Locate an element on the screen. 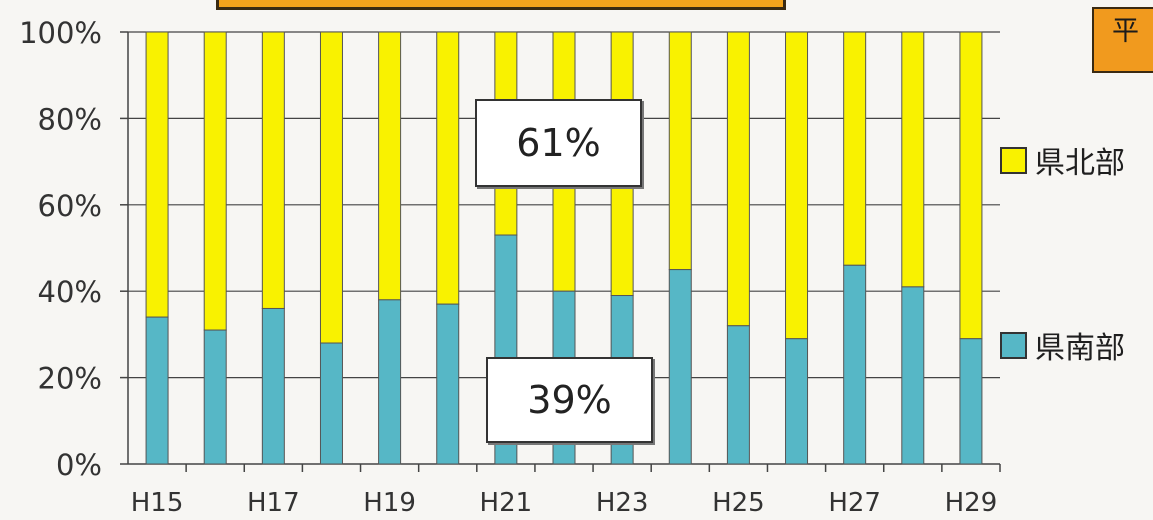 The height and width of the screenshot is (520, 1153). x-tick-label: H27 is located at coordinates (854, 503).